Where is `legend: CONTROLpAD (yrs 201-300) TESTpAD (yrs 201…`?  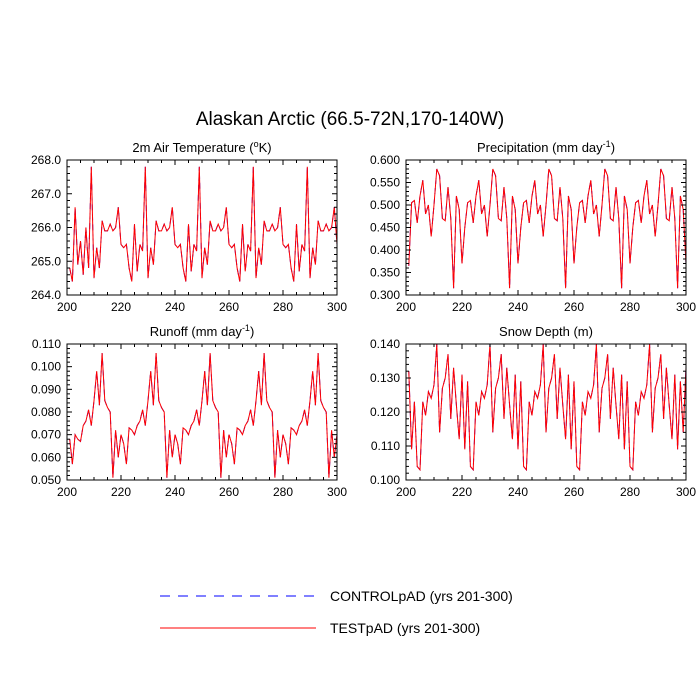 legend: CONTROLpAD (yrs 201-300) TESTpAD (yrs 201… is located at coordinates (336, 612).